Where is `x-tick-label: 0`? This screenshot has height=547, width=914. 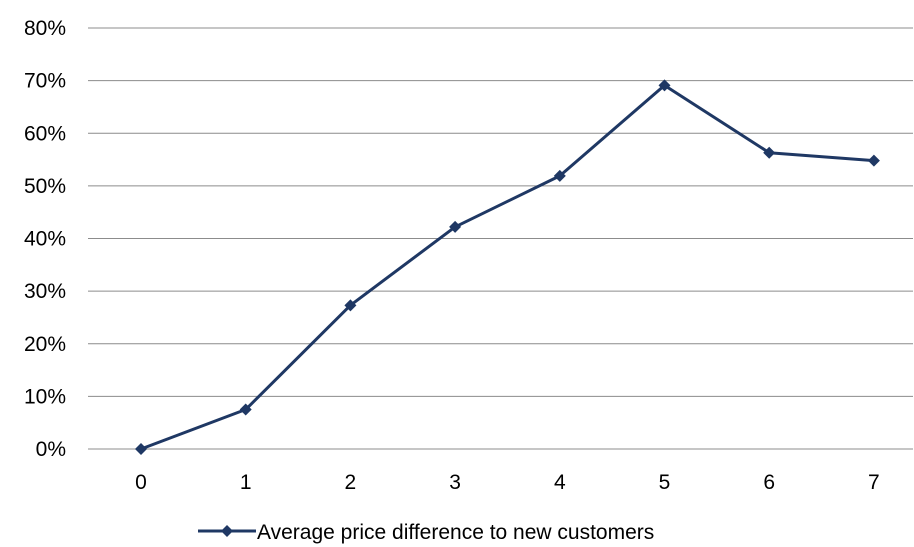 x-tick-label: 0 is located at coordinates (141, 482).